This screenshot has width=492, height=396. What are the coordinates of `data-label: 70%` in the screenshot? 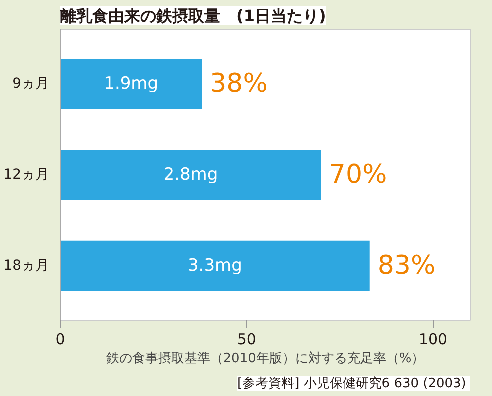 It's located at (358, 175).